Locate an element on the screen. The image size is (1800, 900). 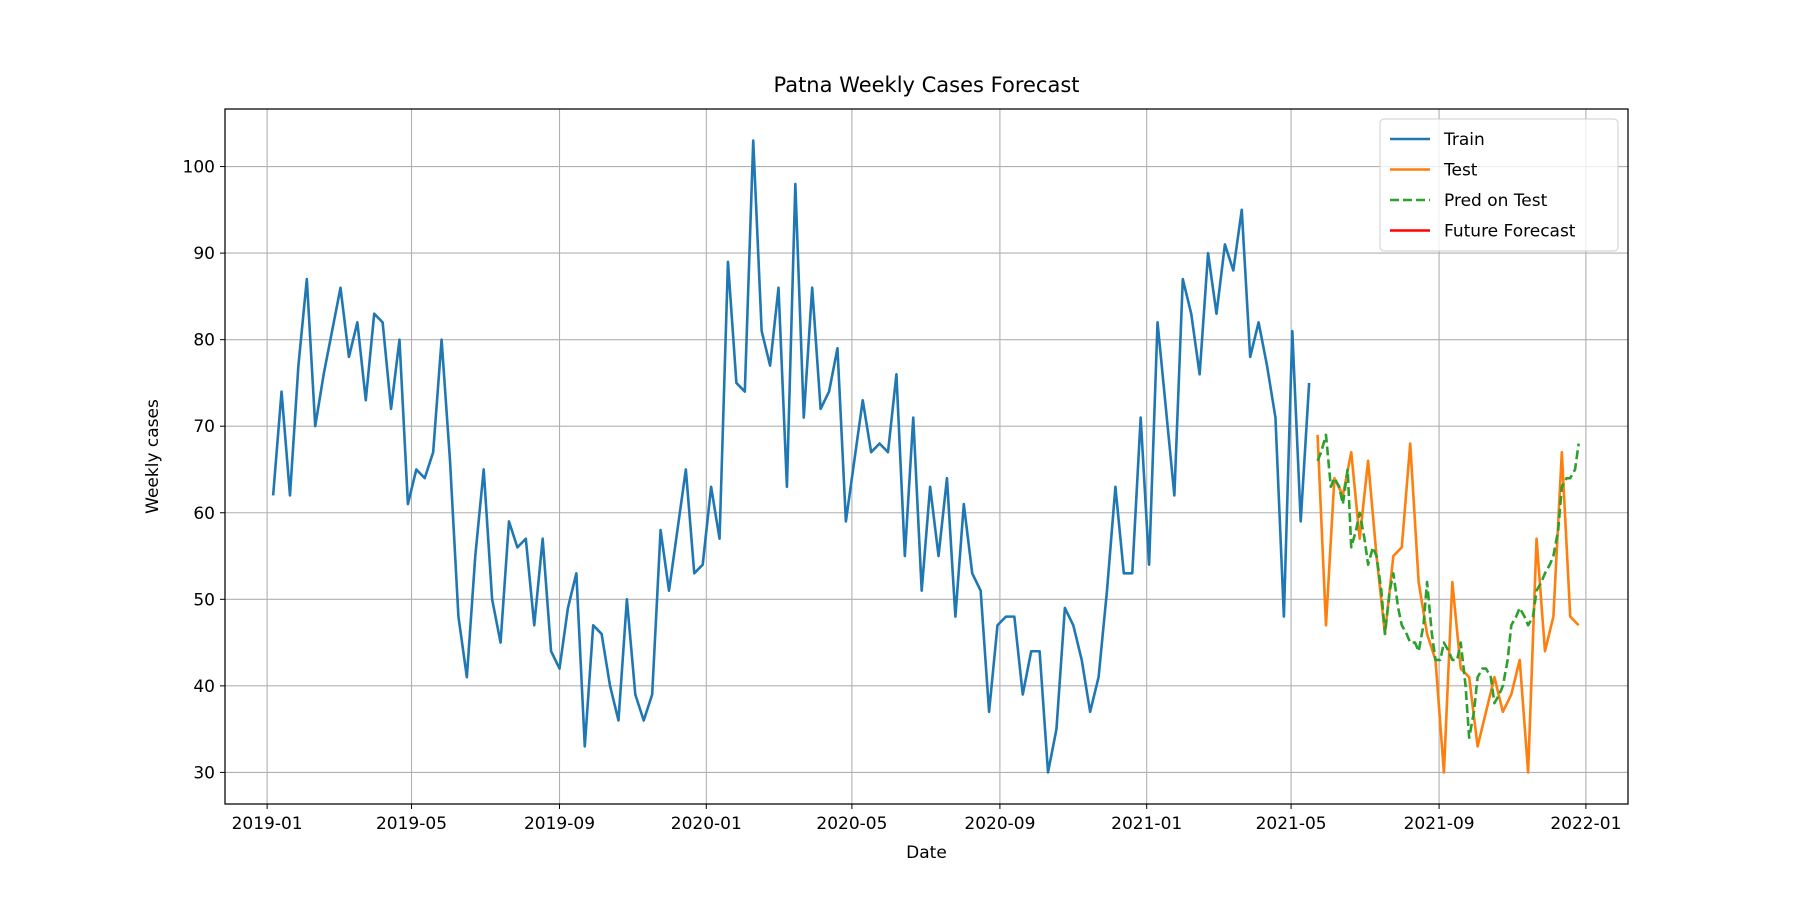
legend-box is located at coordinates (1499, 185).